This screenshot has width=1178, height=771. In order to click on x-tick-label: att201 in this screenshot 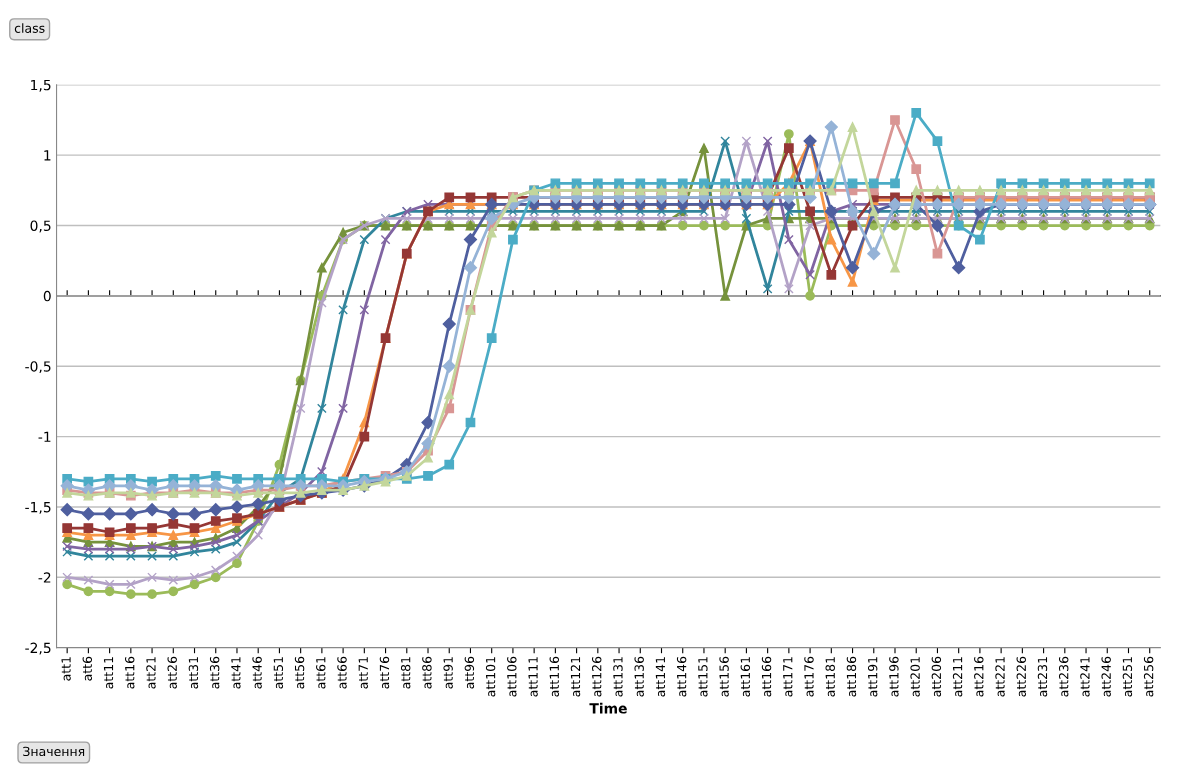, I will do `click(915, 677)`.